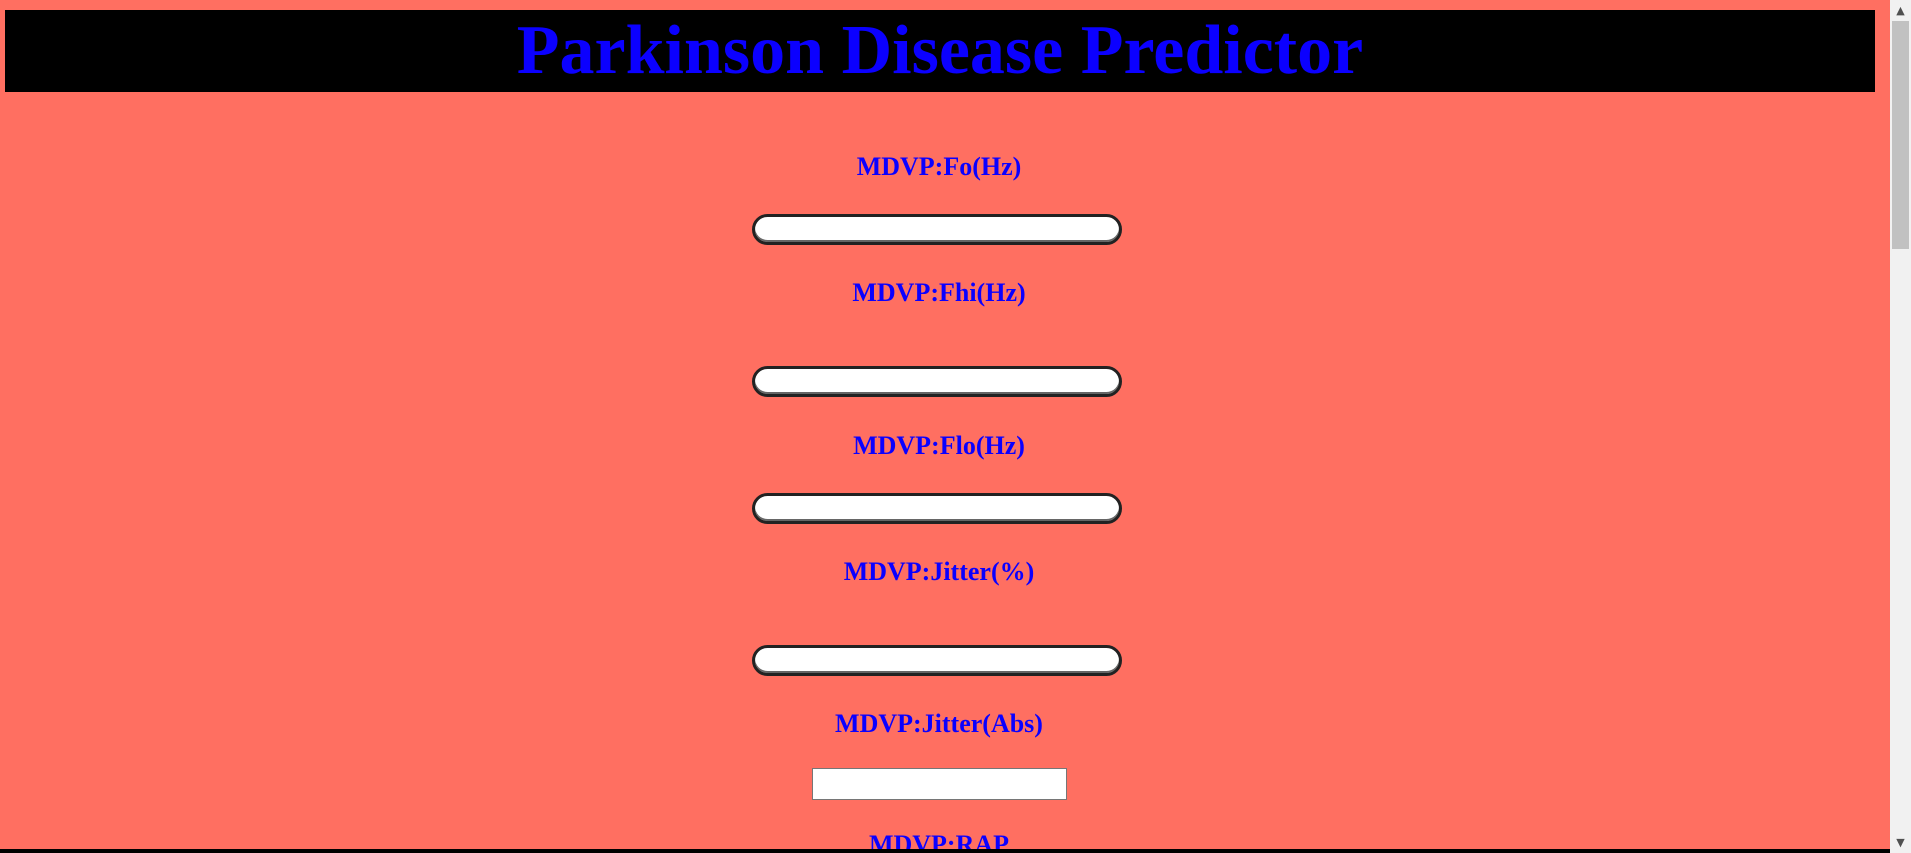 The width and height of the screenshot is (1911, 853). I want to click on label-mdvp-jitter-percent: MDVP:Jitter(%), so click(939, 571).